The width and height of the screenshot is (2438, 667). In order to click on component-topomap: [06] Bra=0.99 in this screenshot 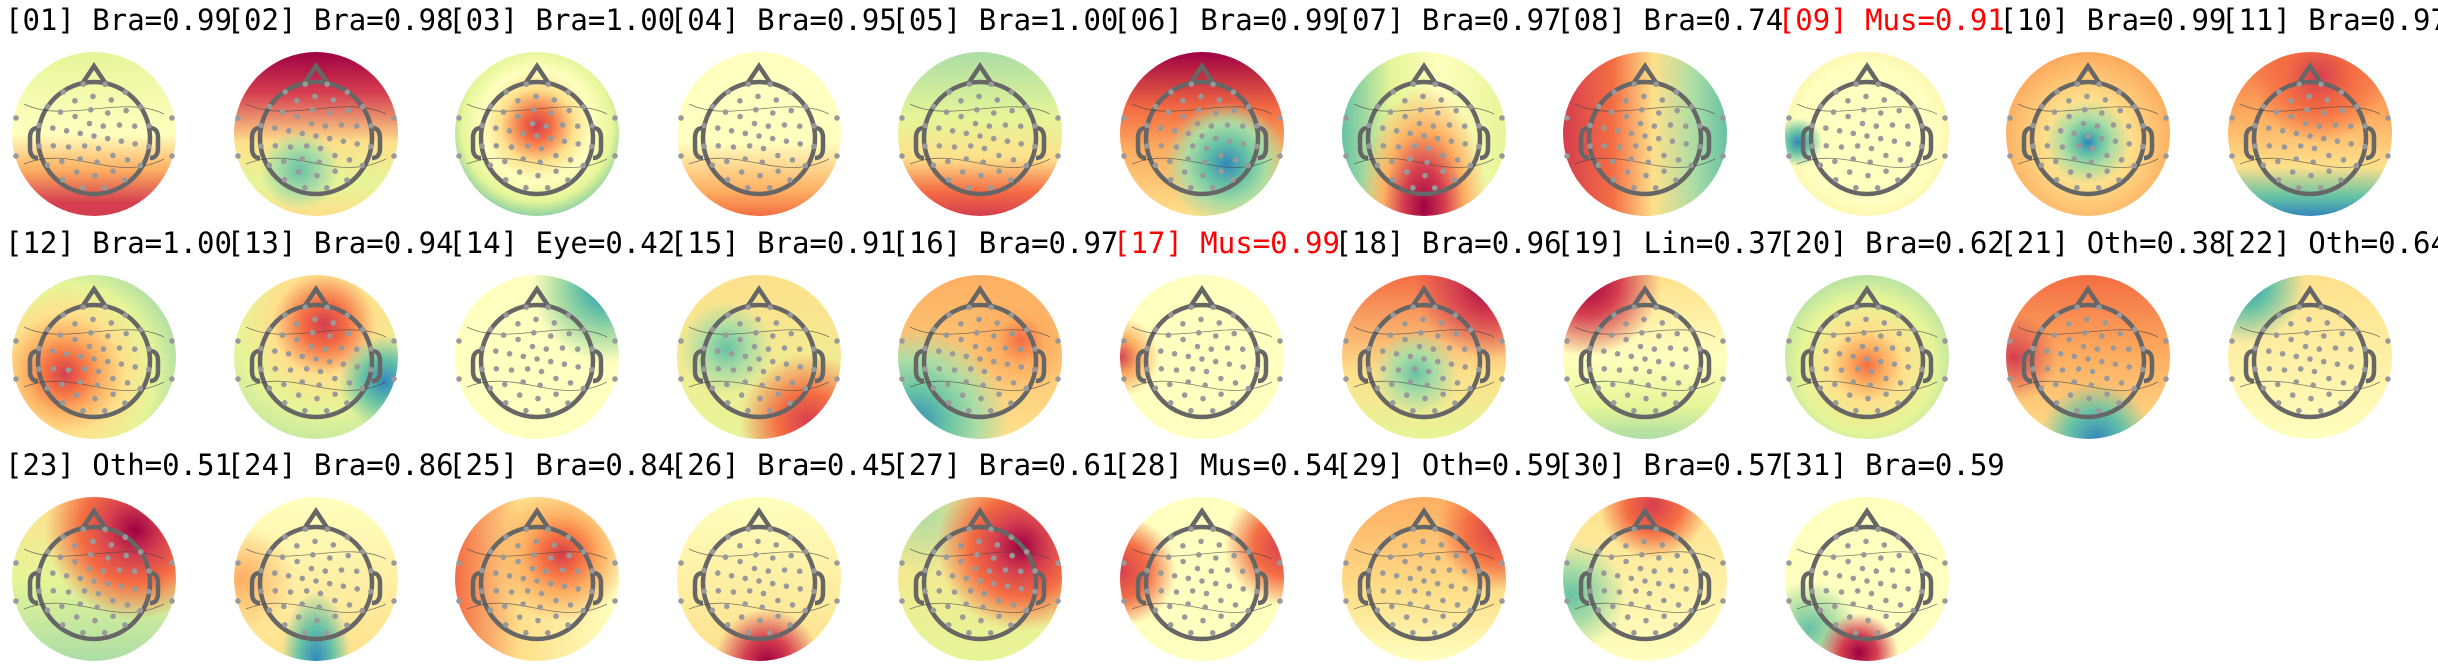, I will do `click(1224, 111)`.